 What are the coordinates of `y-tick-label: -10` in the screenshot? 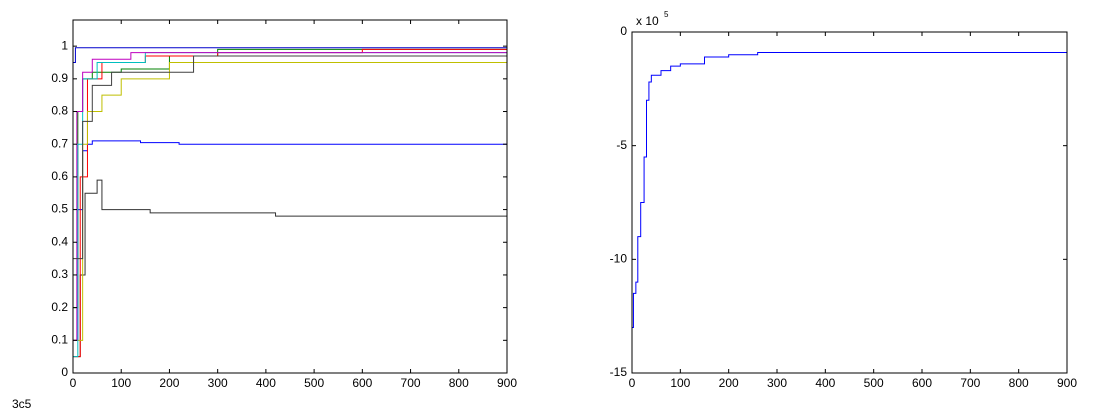 It's located at (619, 259).